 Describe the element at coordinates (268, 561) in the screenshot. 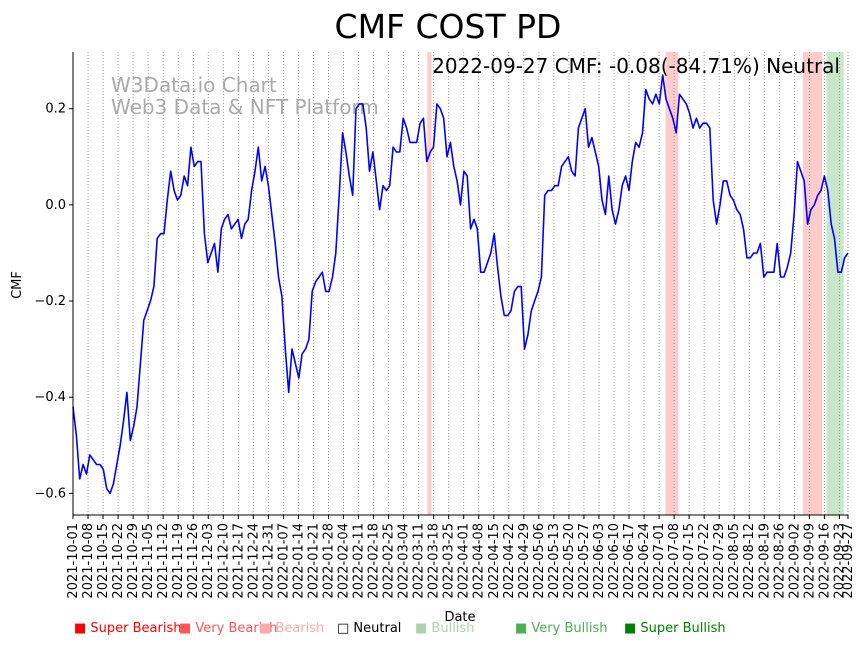

I see `x-tick-label: 2021-12-31` at that location.